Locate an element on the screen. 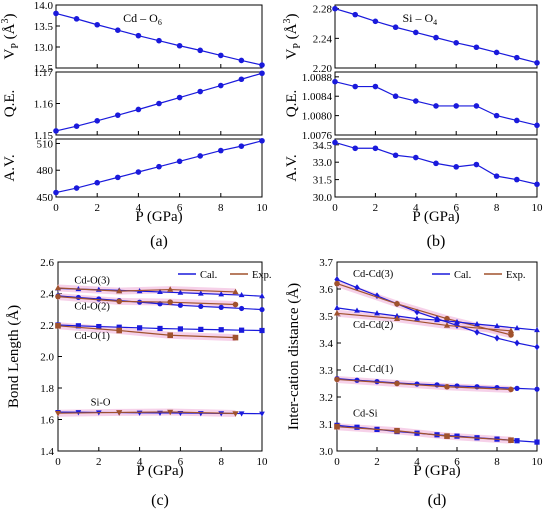 The height and width of the screenshot is (520, 550). y-tick-label: 1.8 is located at coordinates (47, 389).